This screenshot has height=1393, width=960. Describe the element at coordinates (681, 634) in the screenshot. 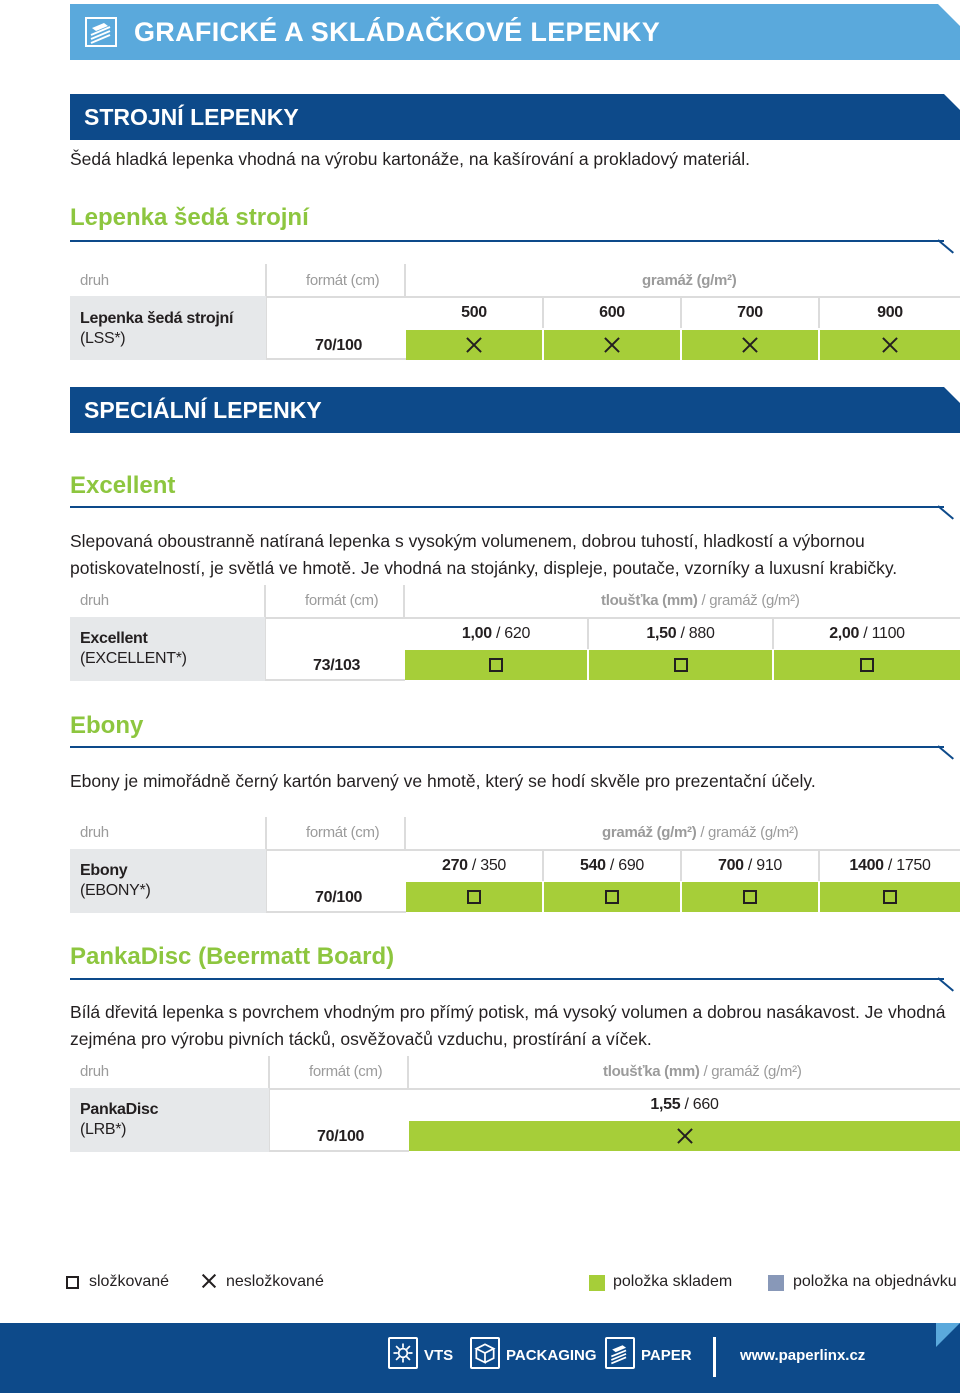

I see `value-header-1-50: 1,50 / 880` at that location.